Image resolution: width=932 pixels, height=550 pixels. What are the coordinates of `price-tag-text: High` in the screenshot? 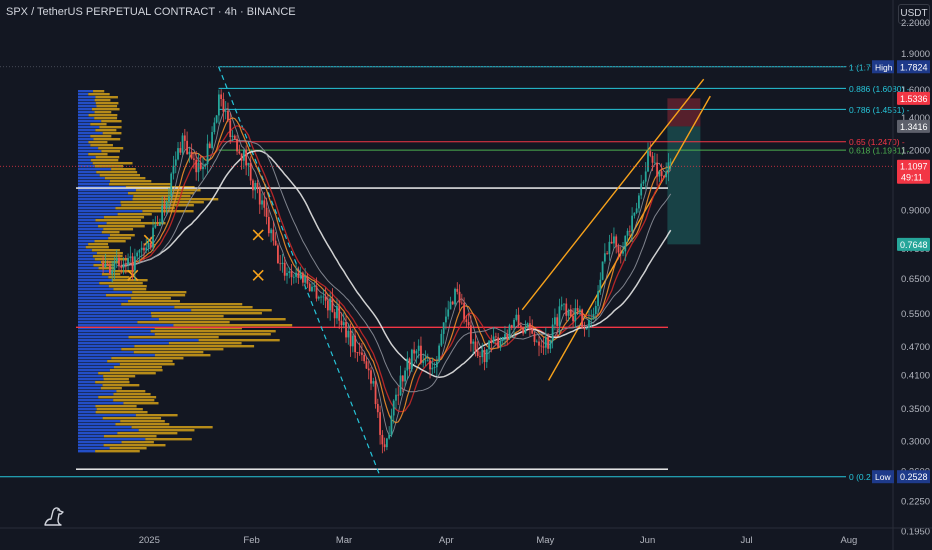 It's located at (884, 67).